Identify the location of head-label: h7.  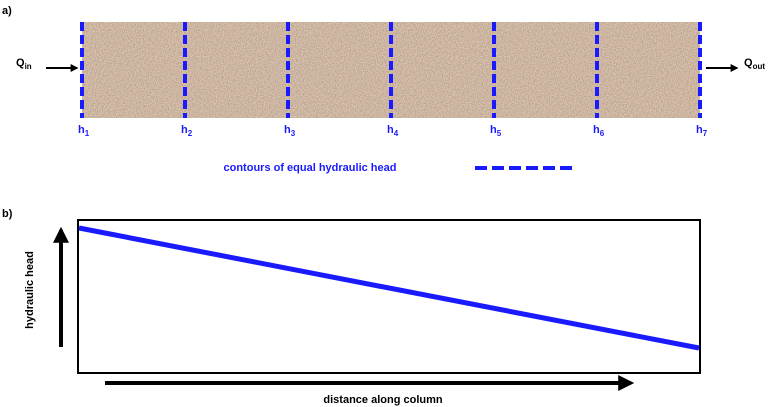
(702, 131).